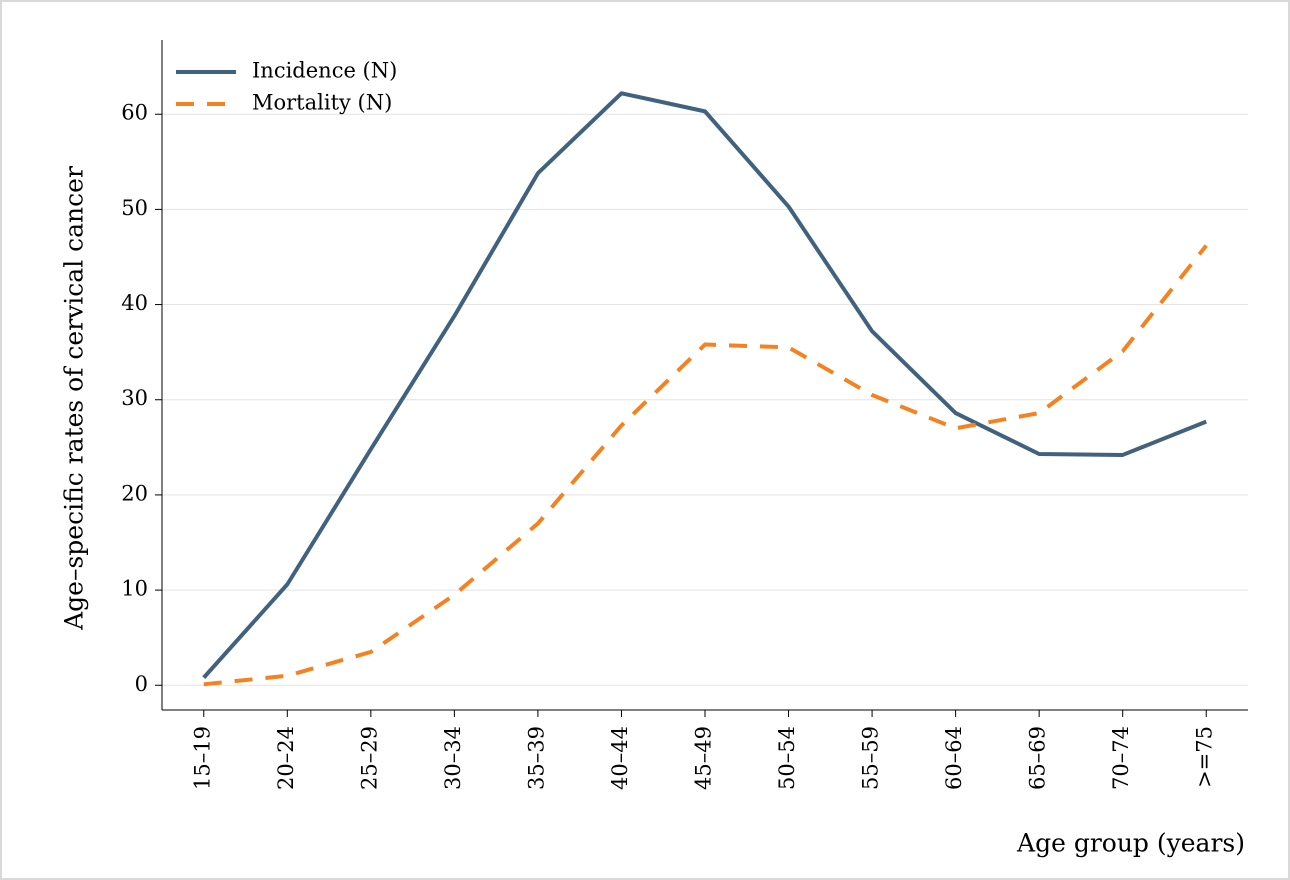 Image resolution: width=1290 pixels, height=880 pixels. I want to click on x-tick-label: 55–59, so click(871, 758).